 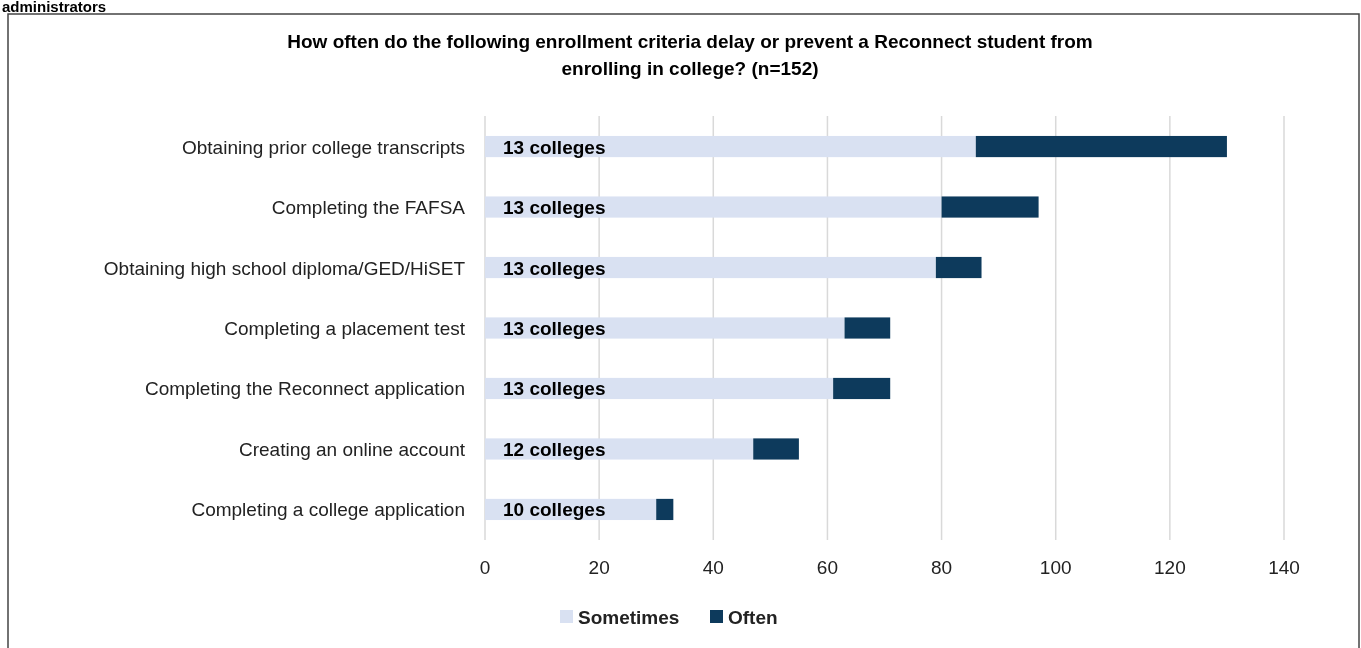 What do you see at coordinates (328, 510) in the screenshot?
I see `y-tick-label: Completing a college application` at bounding box center [328, 510].